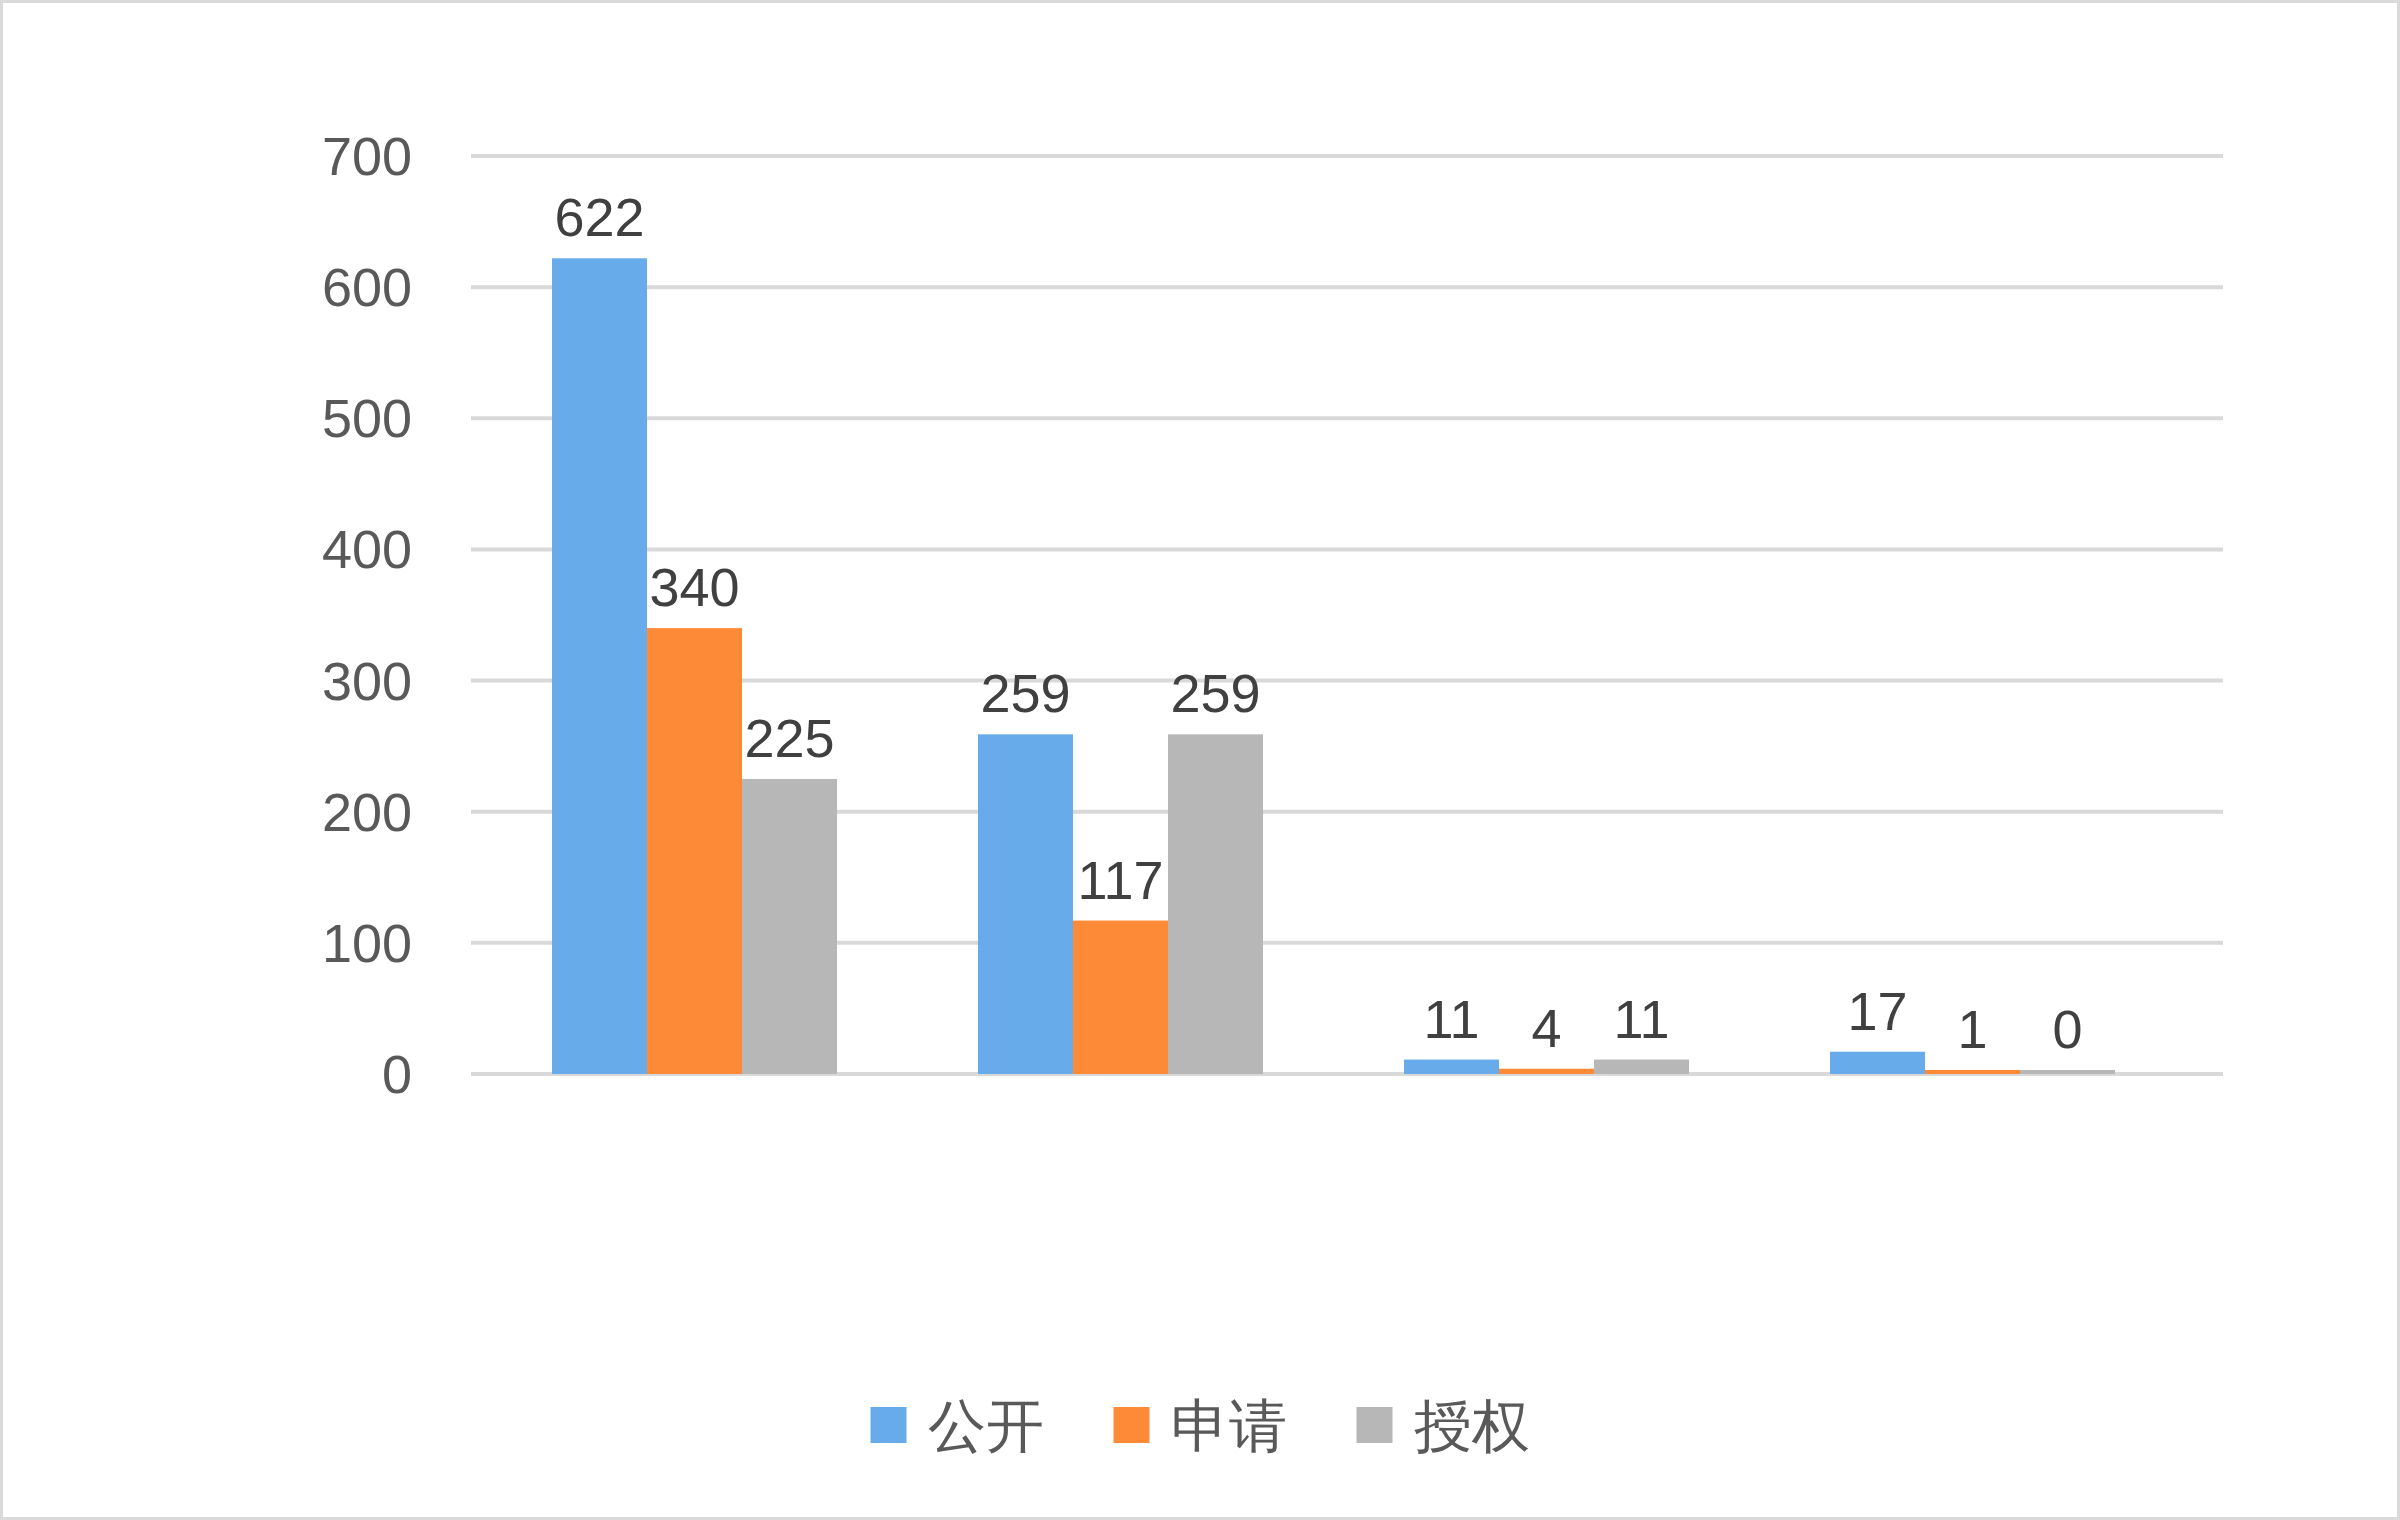 Image resolution: width=2400 pixels, height=1520 pixels. I want to click on legend-label: 申请, so click(1228, 1425).